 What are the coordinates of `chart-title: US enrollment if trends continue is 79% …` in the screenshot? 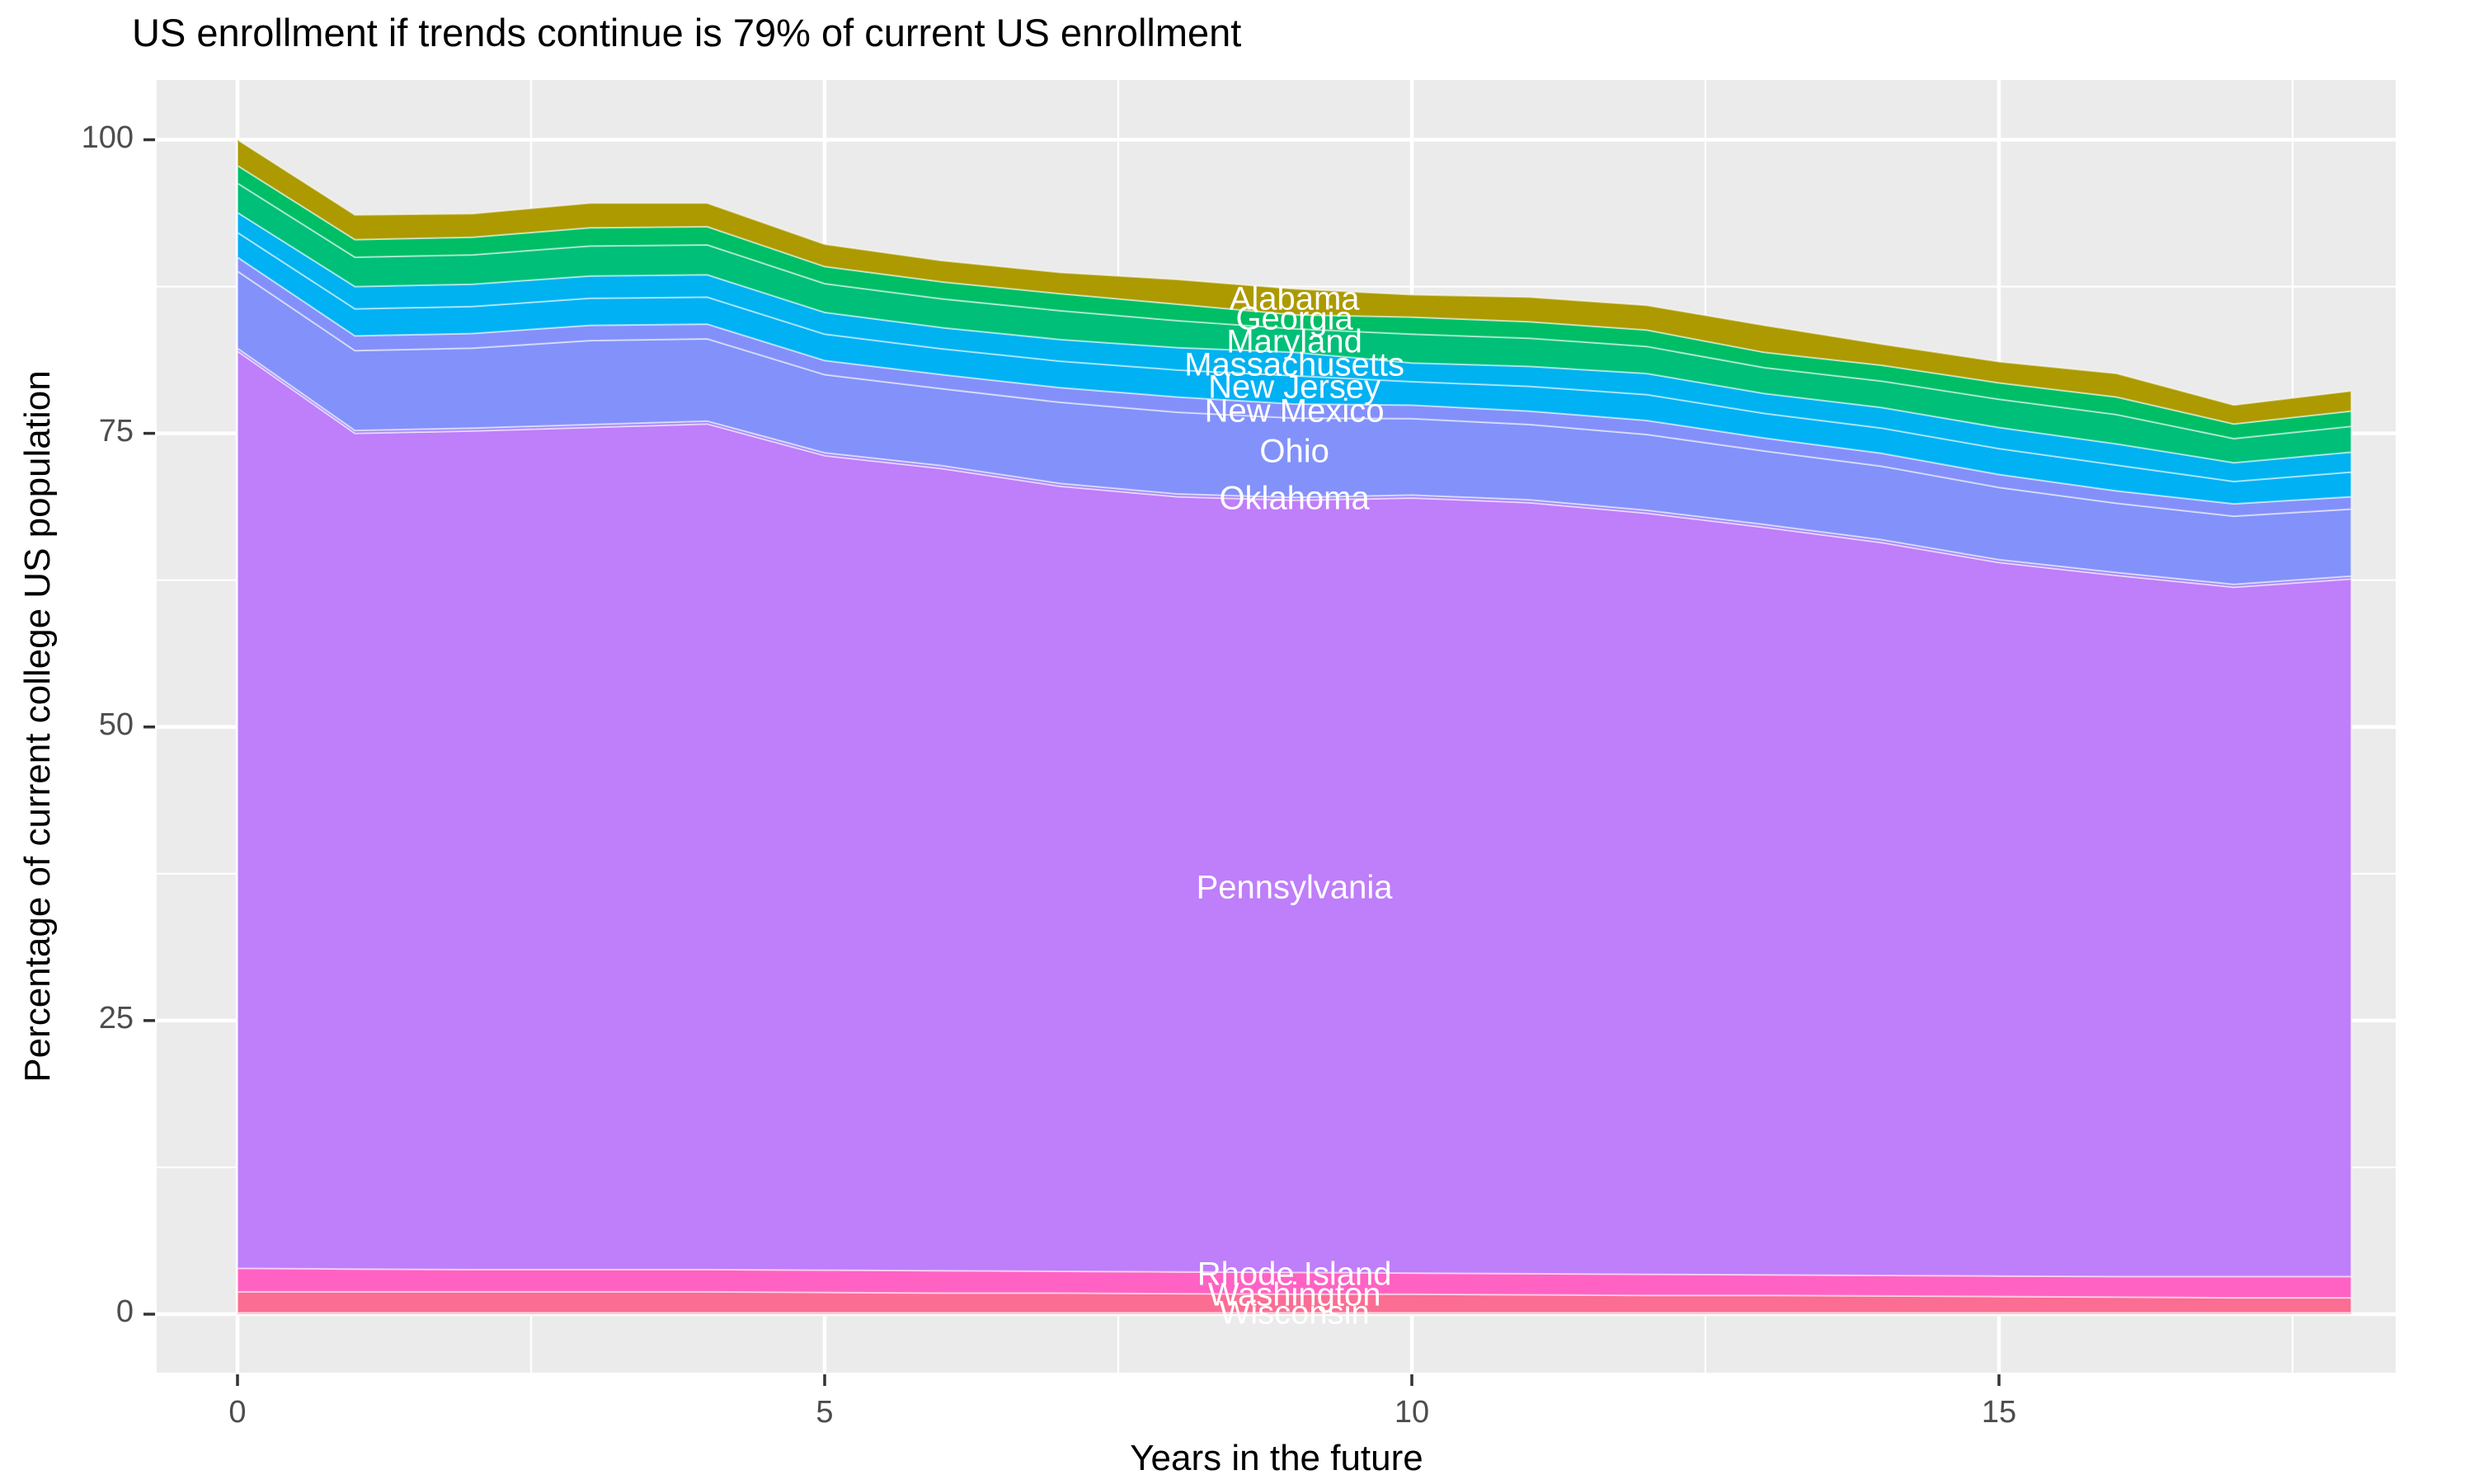 It's located at (687, 32).